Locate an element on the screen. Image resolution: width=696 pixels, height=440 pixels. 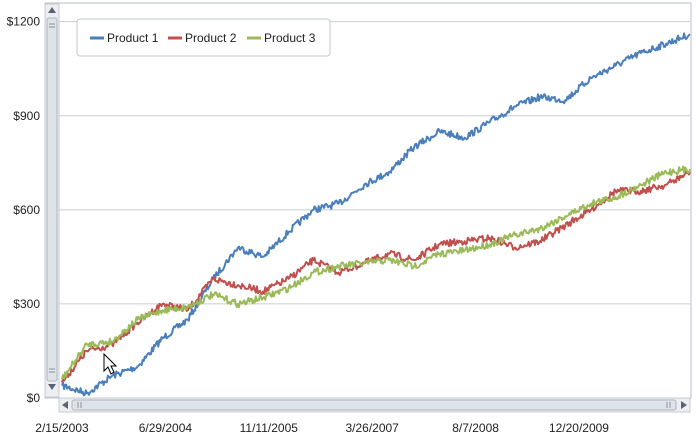
legend: Product 1 Product 2 Product 3 is located at coordinates (203, 37).